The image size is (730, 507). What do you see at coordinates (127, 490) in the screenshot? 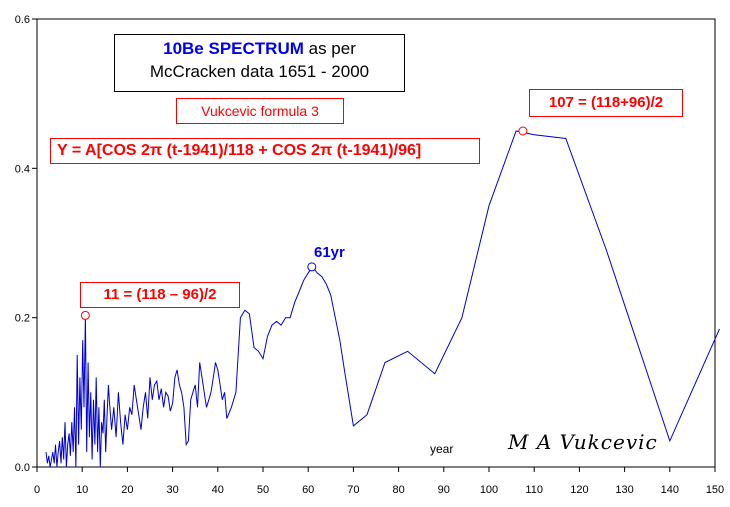
I see `x-tick-label: 20` at bounding box center [127, 490].